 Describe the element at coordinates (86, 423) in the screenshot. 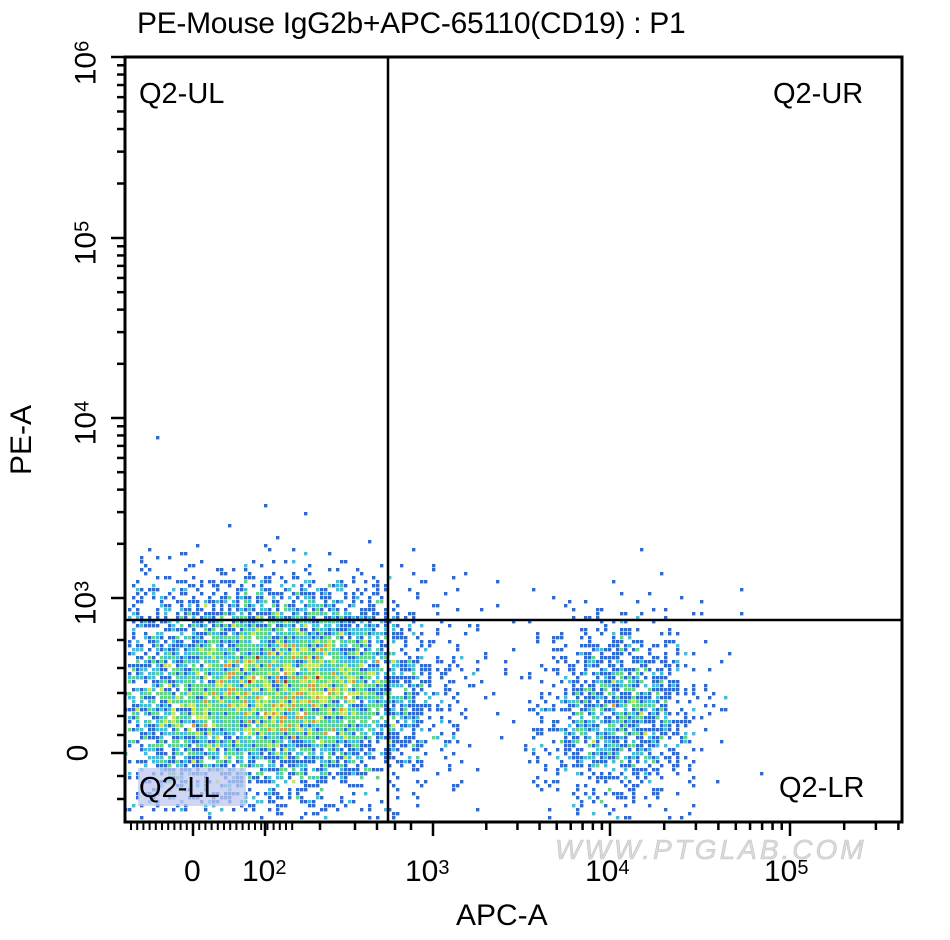

I see `y-tick-1e4: 104` at that location.